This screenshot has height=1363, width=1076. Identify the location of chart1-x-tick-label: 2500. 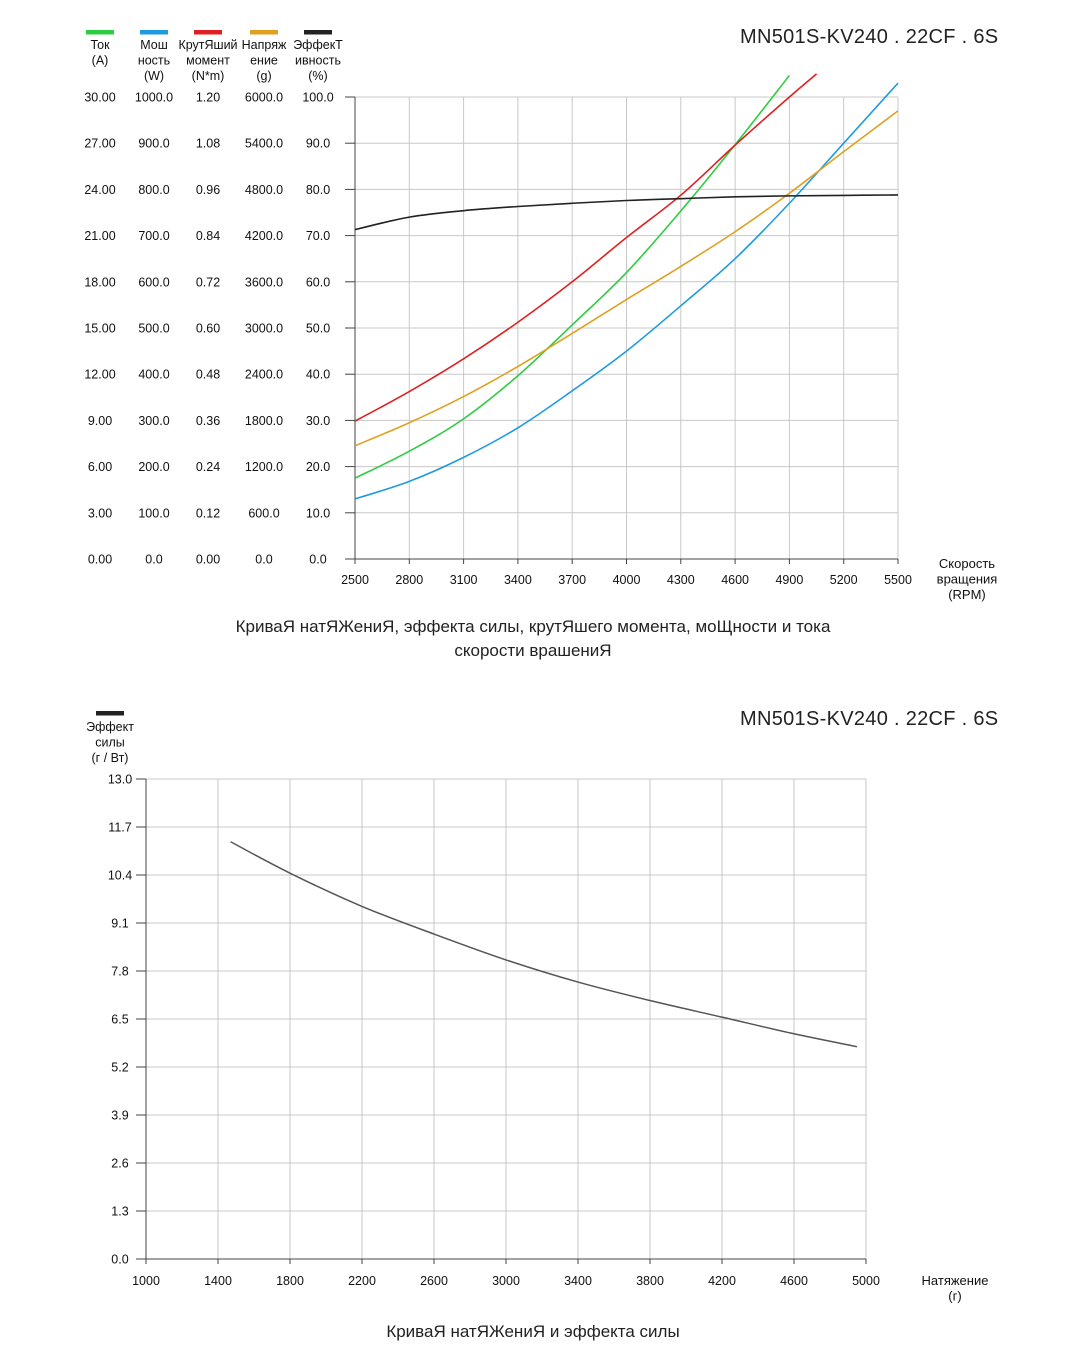
(355, 580).